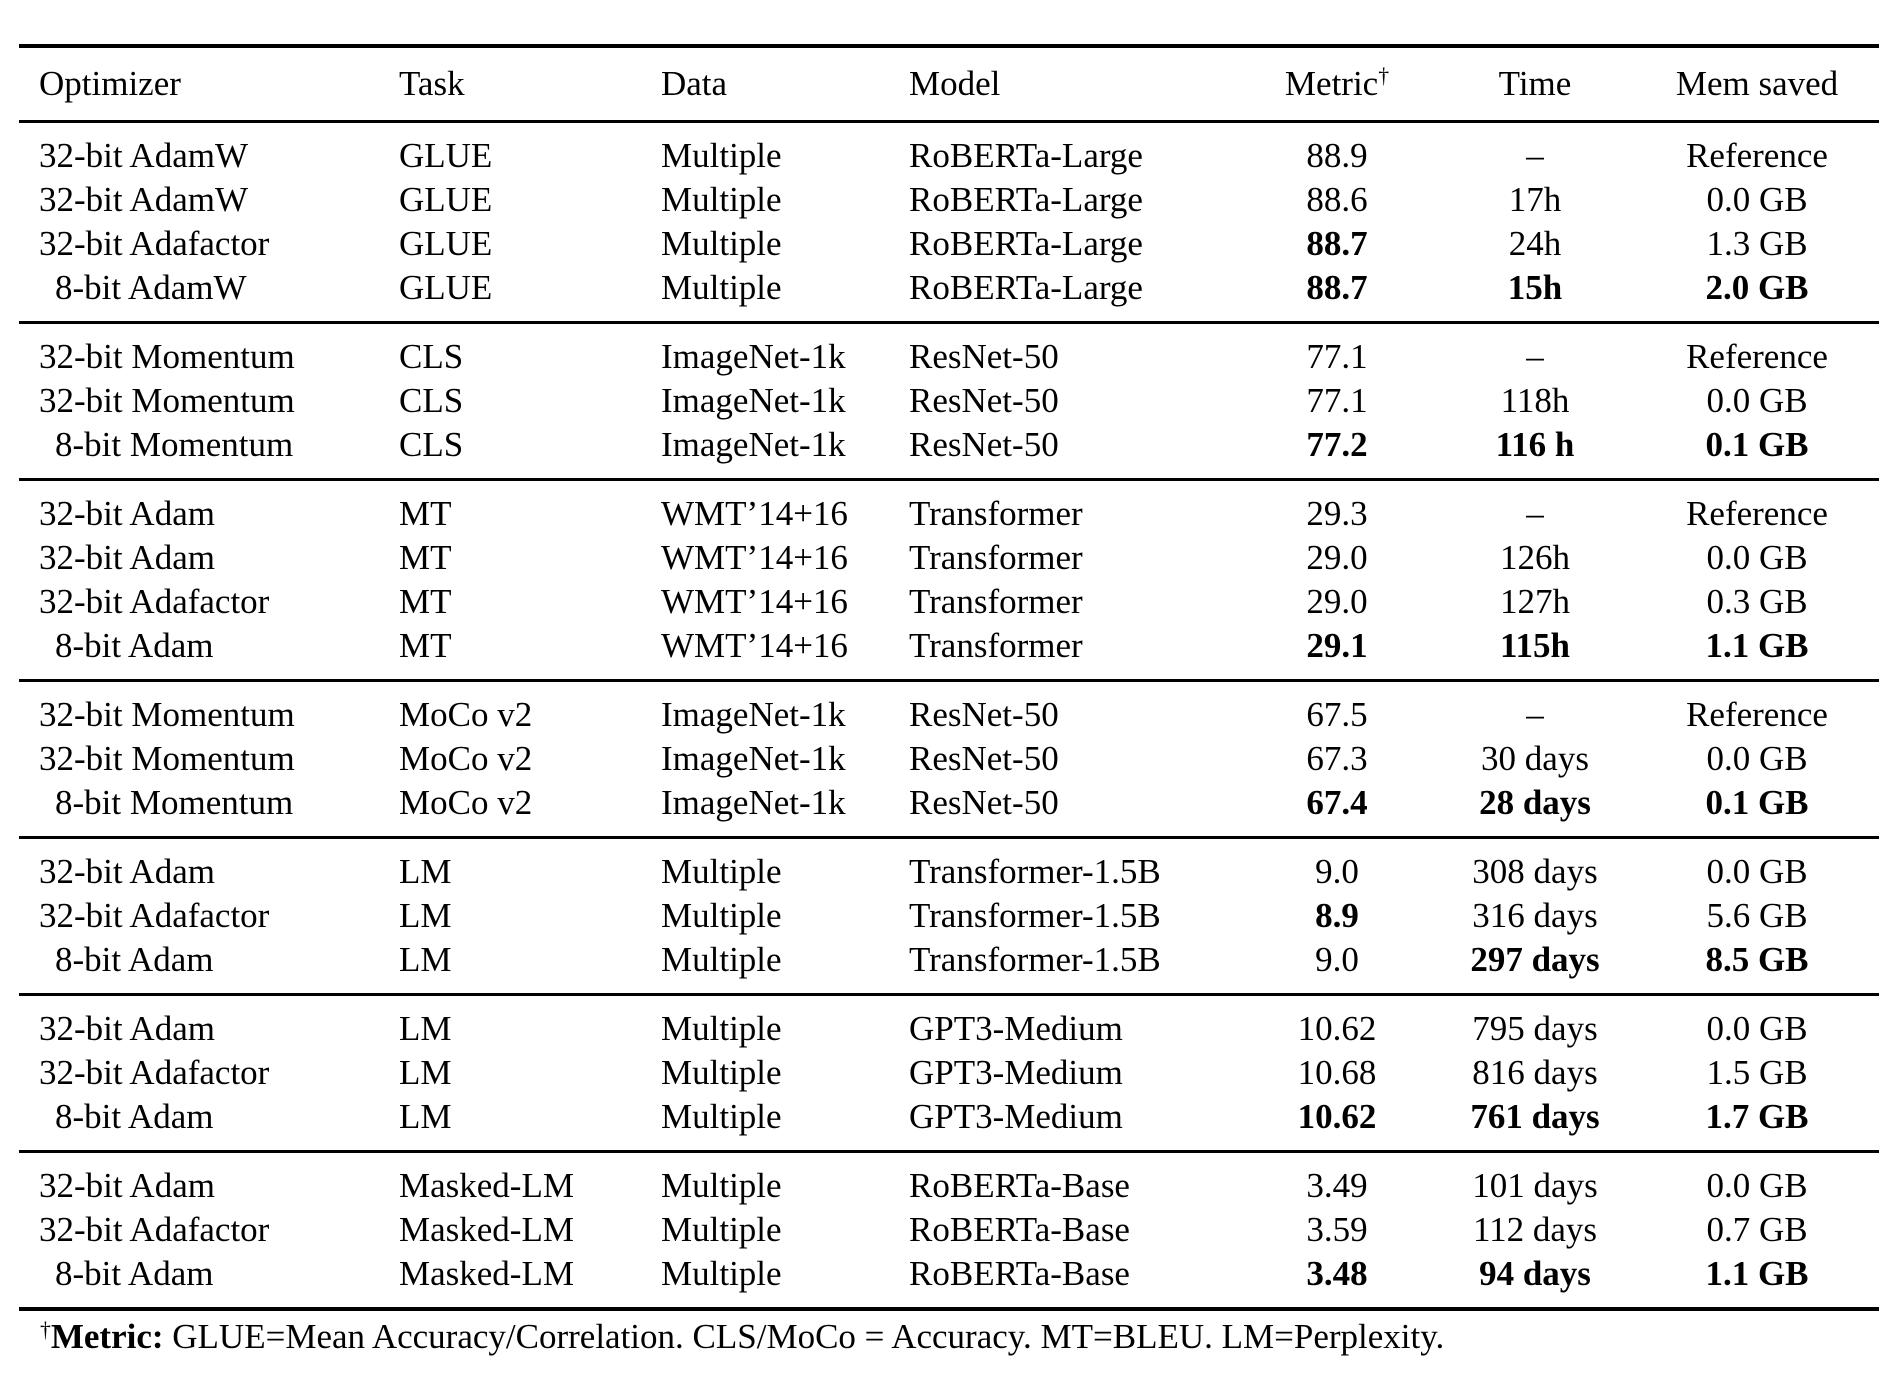 Image resolution: width=1898 pixels, height=1378 pixels. I want to click on cell-metric: 29.1, so click(1337, 645).